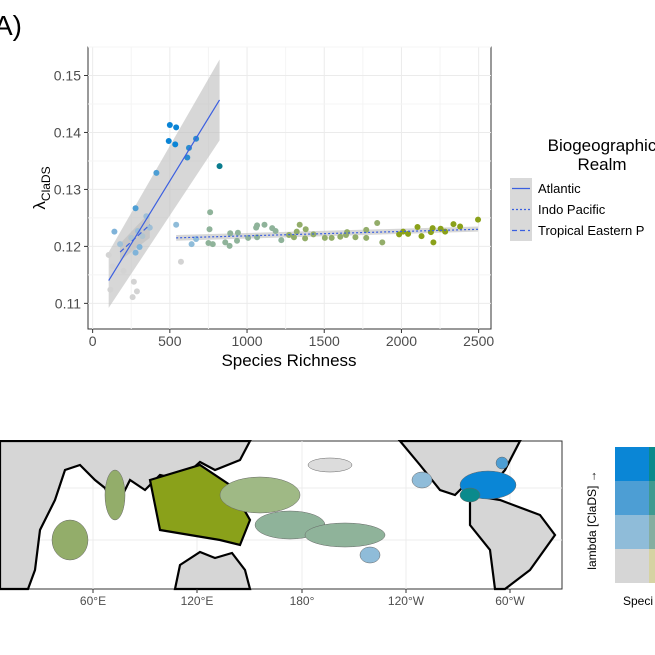  Describe the element at coordinates (512, 542) in the screenshot. I see `south-america` at that location.